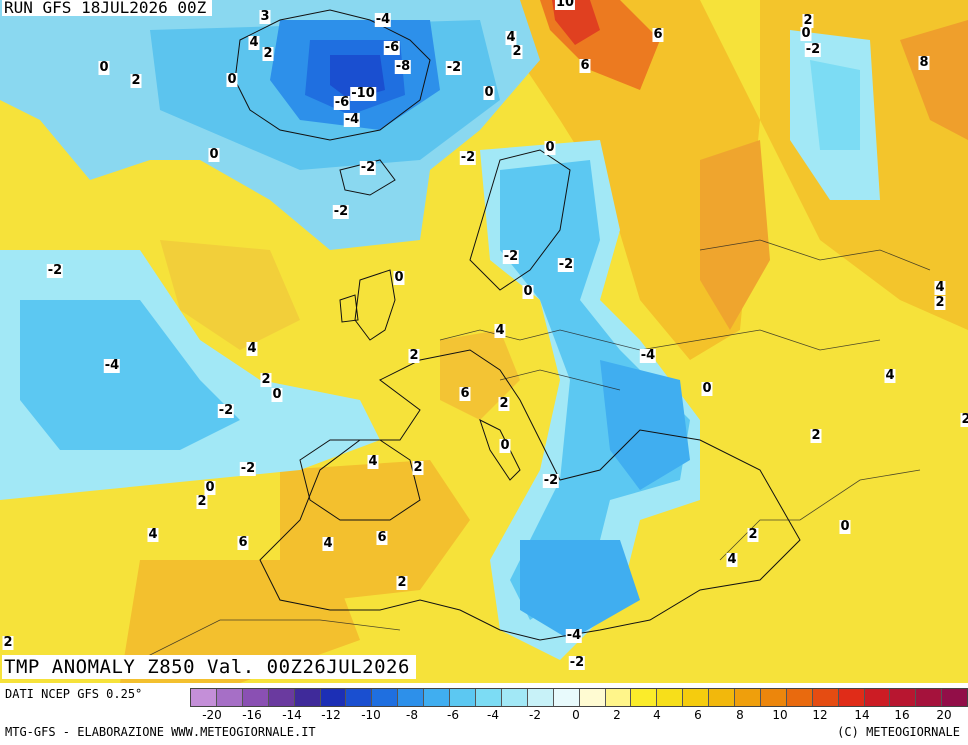  What do you see at coordinates (230, 295) in the screenshot?
I see `warm-zone-atlantic` at bounding box center [230, 295].